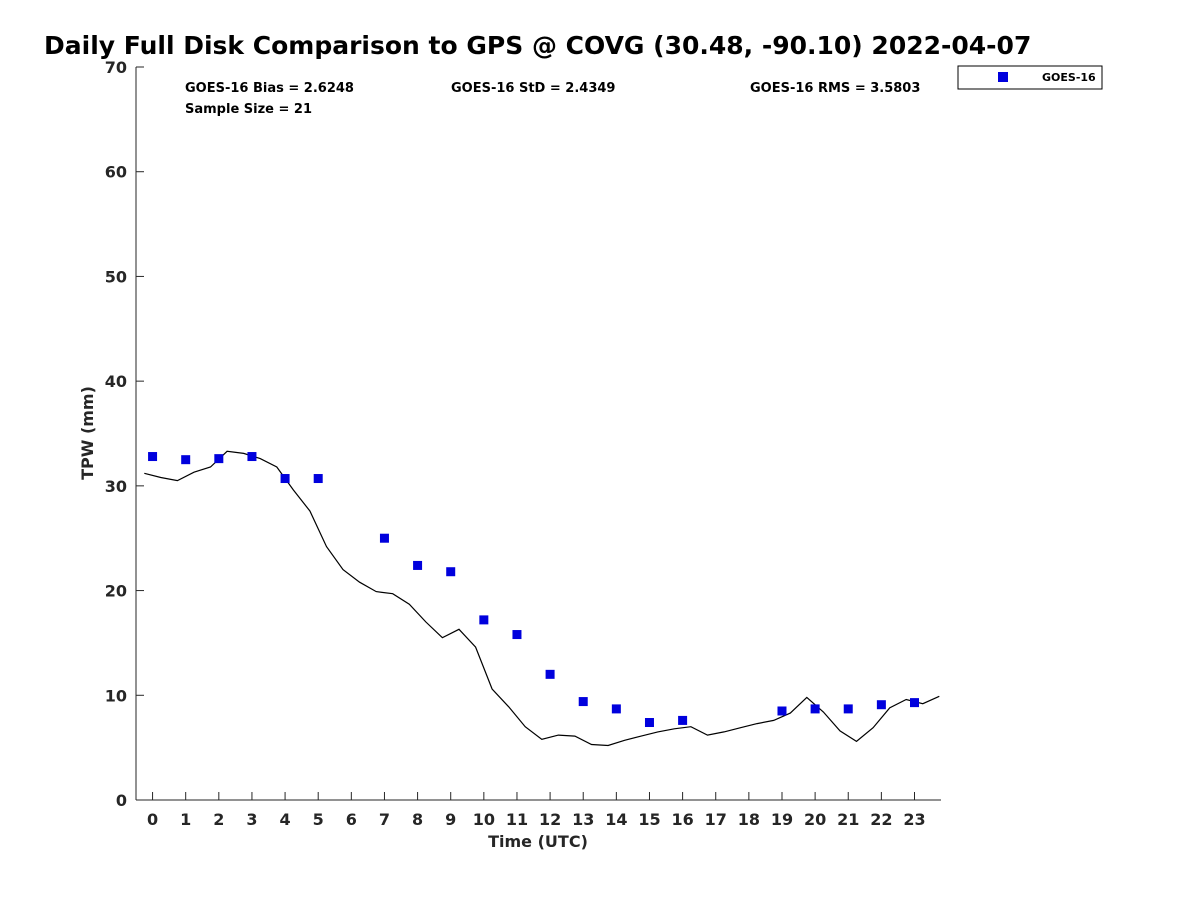 This screenshot has height=900, width=1200. What do you see at coordinates (417, 819) in the screenshot?
I see `x-tick-label: 8` at bounding box center [417, 819].